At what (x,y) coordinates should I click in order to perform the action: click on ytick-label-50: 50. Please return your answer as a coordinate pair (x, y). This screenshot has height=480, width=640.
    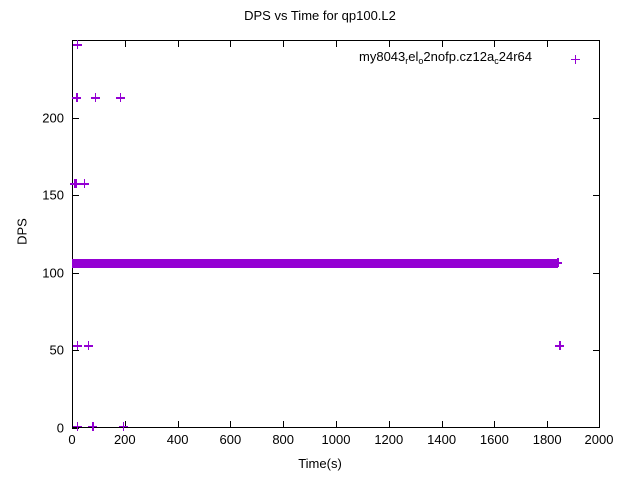
    Looking at the image, I should click on (56, 350).